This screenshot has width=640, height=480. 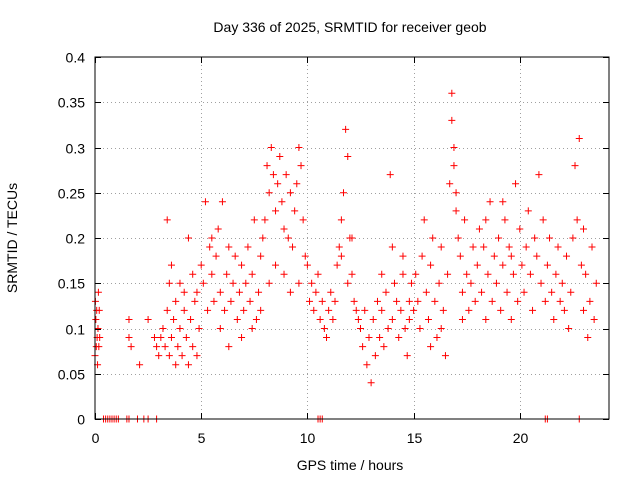 What do you see at coordinates (350, 465) in the screenshot?
I see `x-axis-label: GPS time / hours` at bounding box center [350, 465].